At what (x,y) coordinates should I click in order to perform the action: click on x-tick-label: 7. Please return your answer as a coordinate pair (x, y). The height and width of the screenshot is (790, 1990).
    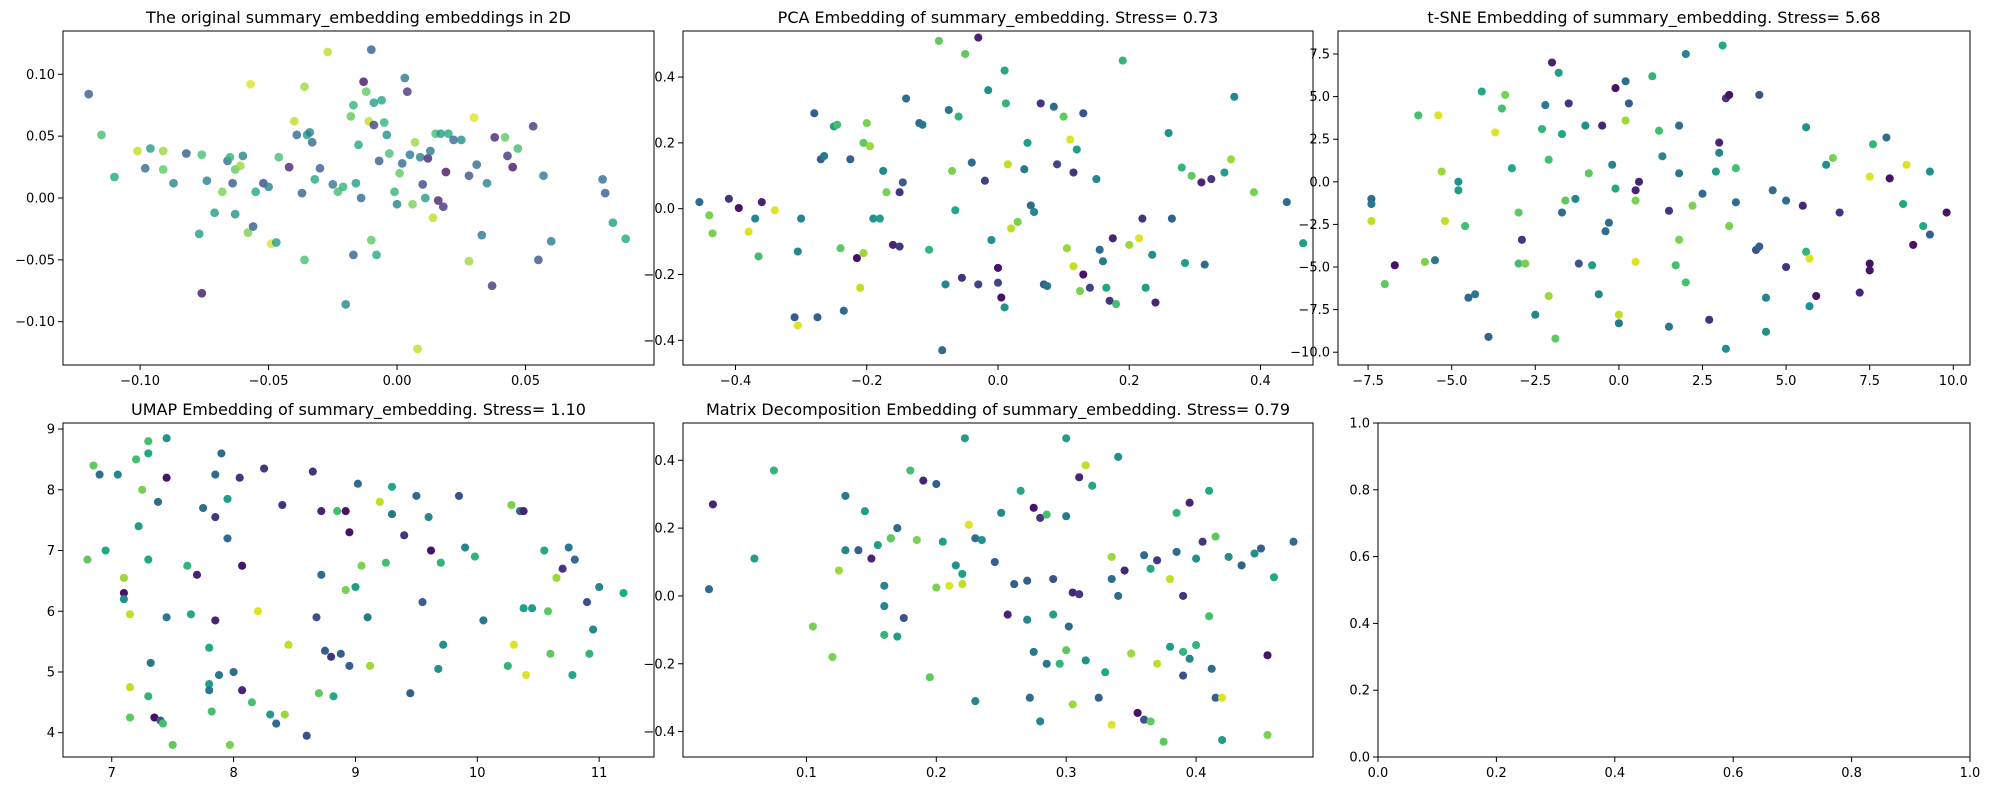
    Looking at the image, I should click on (112, 773).